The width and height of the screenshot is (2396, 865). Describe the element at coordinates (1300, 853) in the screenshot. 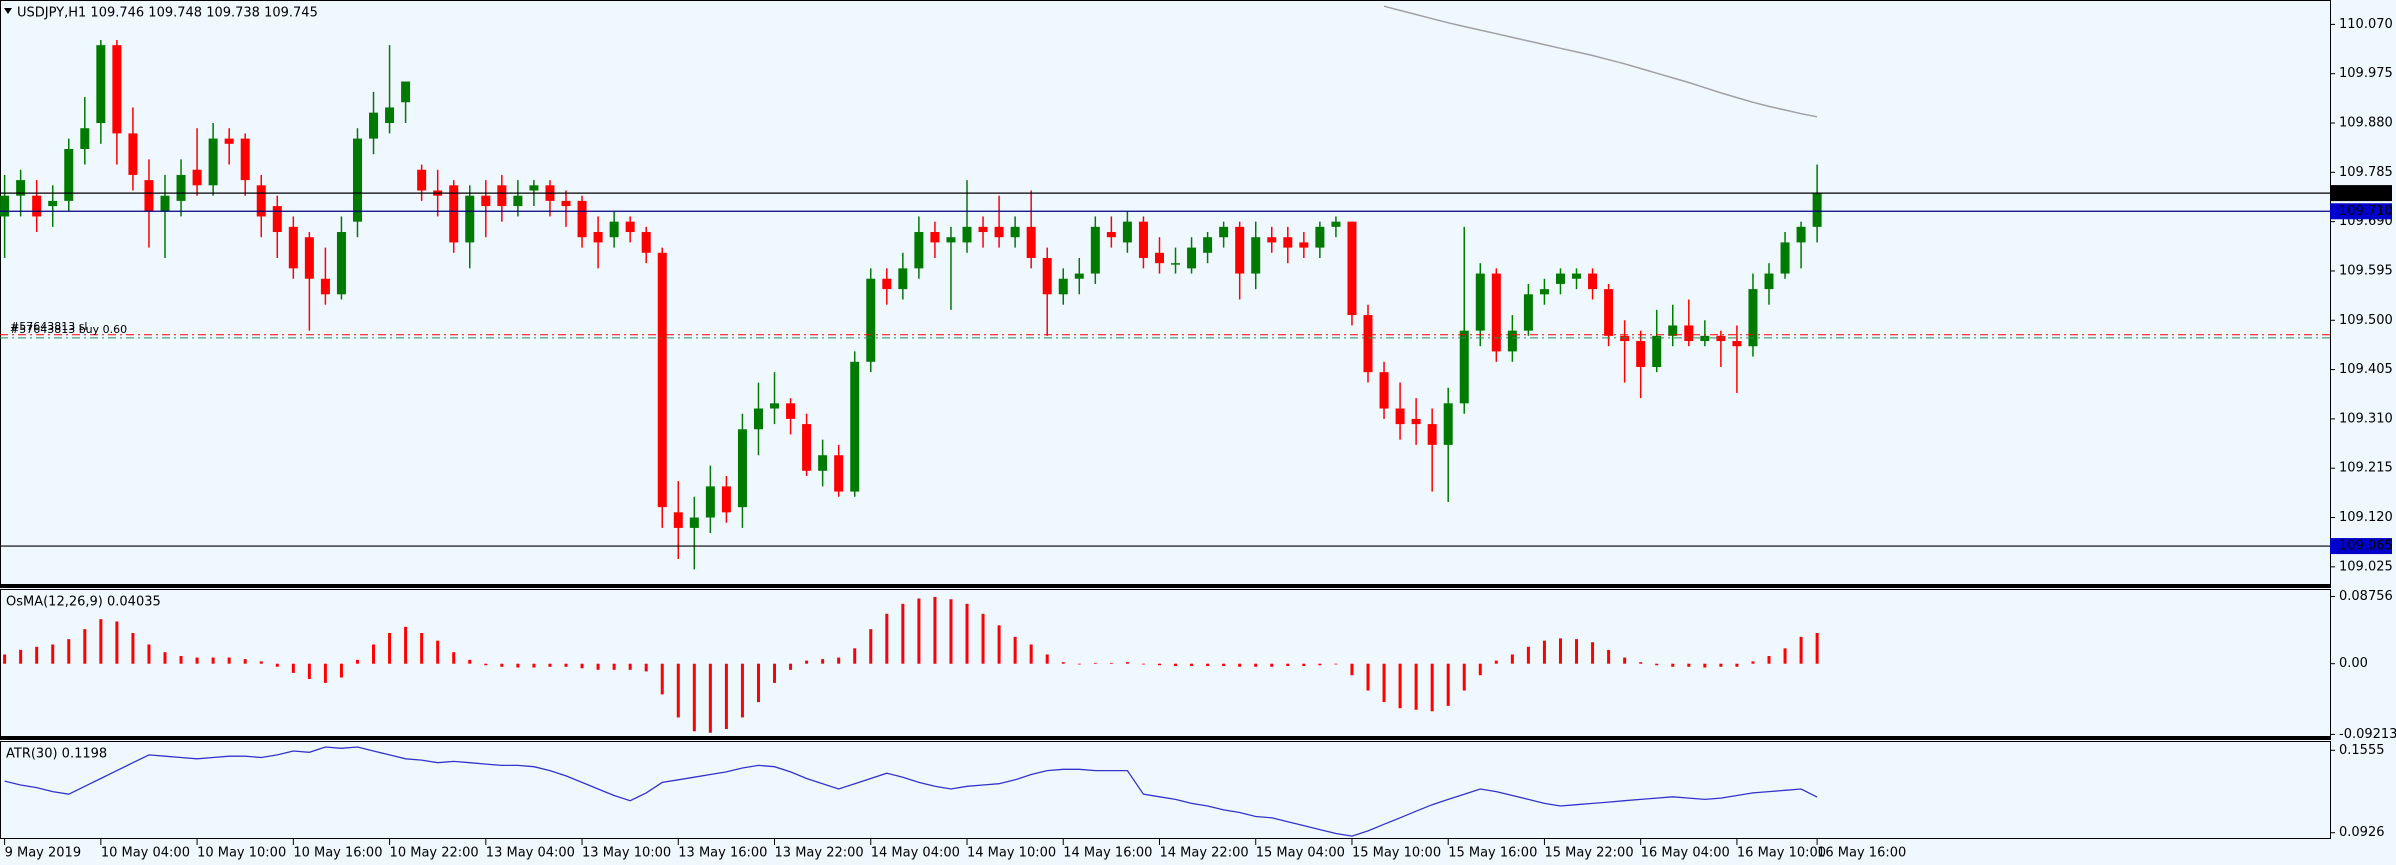

I see `x-tick-label: 15 May 04:00` at that location.